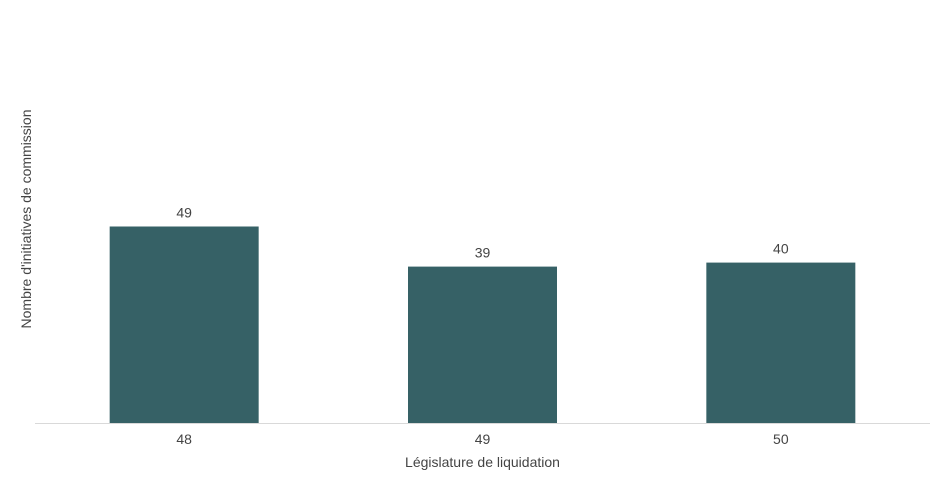 This screenshot has width=945, height=486. I want to click on x-tick-label-49: 49, so click(483, 439).